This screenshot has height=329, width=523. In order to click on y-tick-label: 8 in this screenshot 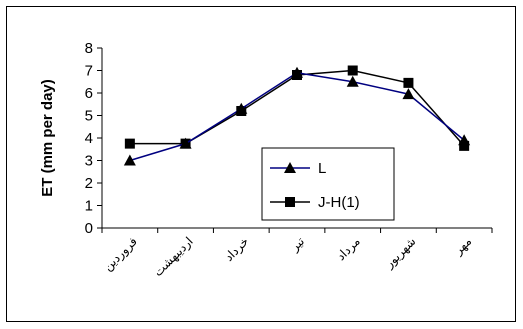, I will do `click(89, 48)`.